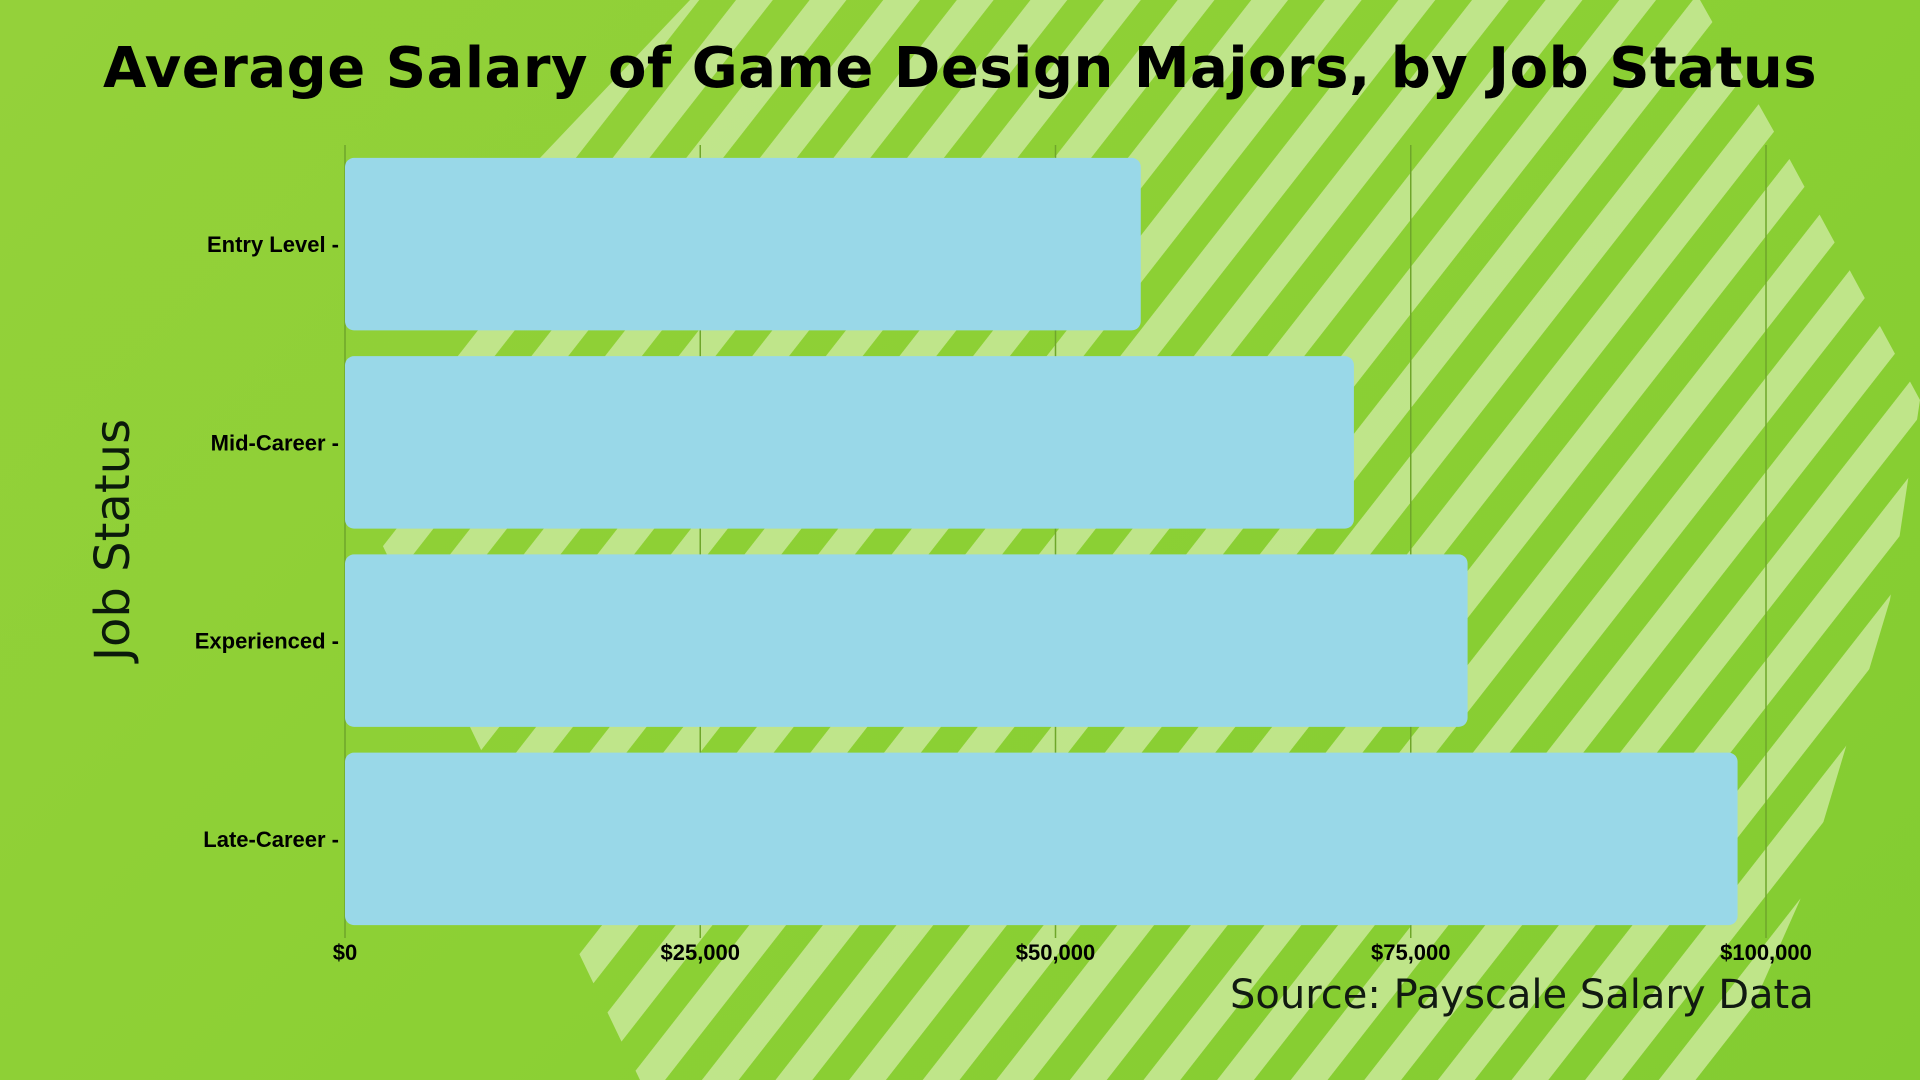 The image size is (1920, 1080). Describe the element at coordinates (1041, 839) in the screenshot. I see `bar-late-career` at that location.